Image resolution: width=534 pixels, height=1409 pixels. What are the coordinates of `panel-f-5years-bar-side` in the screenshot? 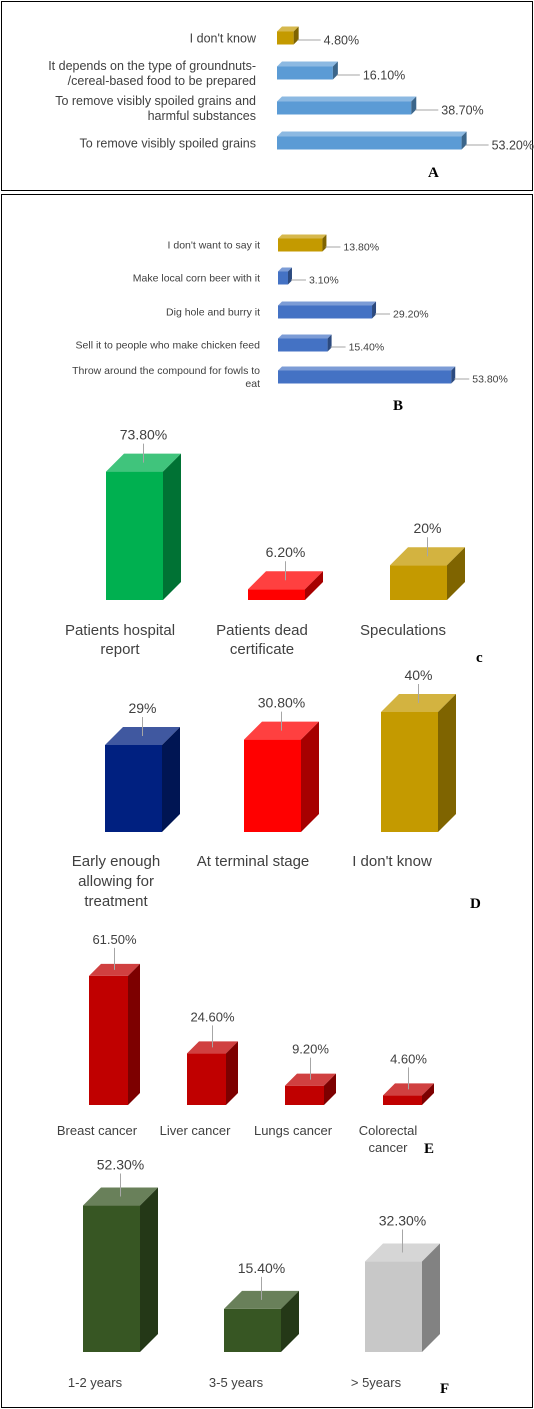 It's located at (431, 1297).